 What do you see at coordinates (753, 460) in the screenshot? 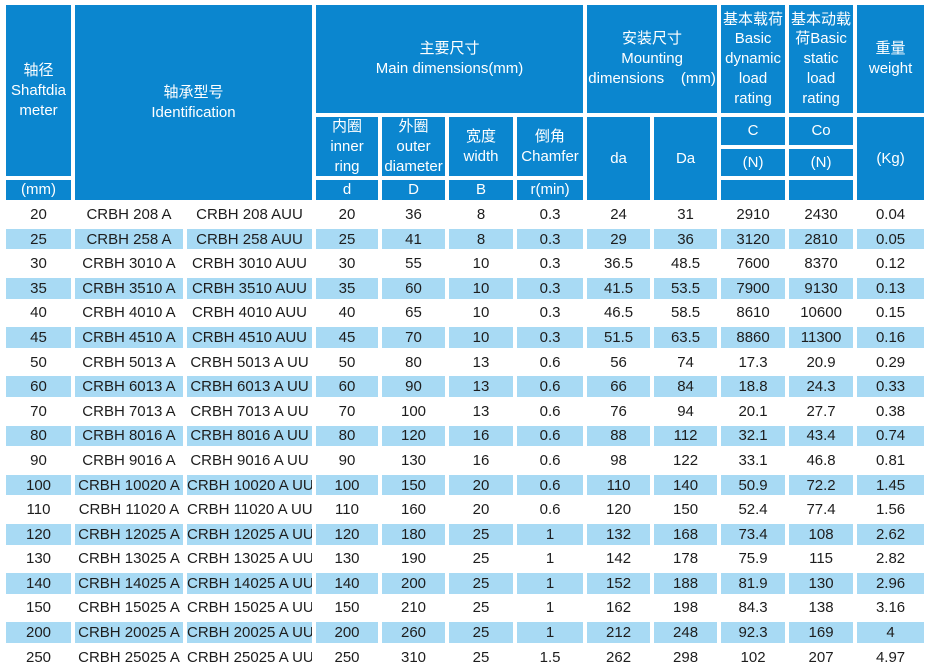
I see `cell-C: 33.1` at bounding box center [753, 460].